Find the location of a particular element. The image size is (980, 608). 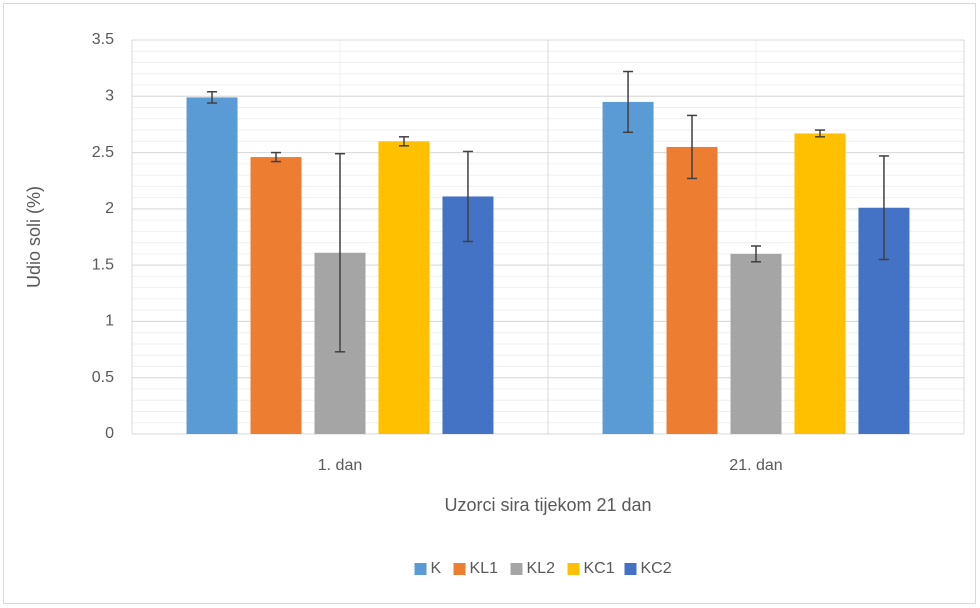

y-tick-label: 0 is located at coordinates (109, 433).